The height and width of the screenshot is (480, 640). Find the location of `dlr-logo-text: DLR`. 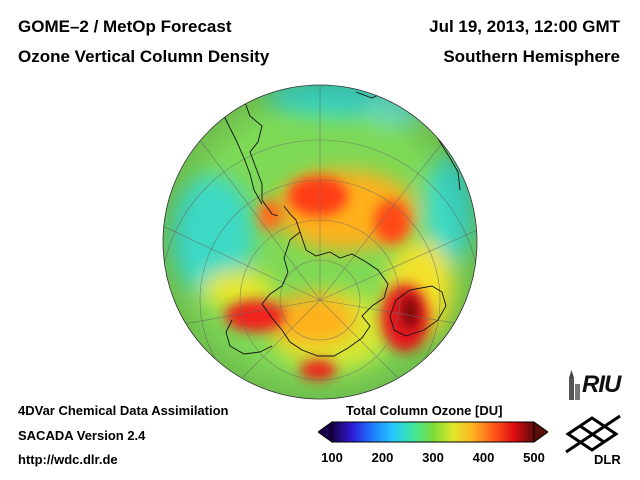

dlr-logo-text: DLR is located at coordinates (607, 459).